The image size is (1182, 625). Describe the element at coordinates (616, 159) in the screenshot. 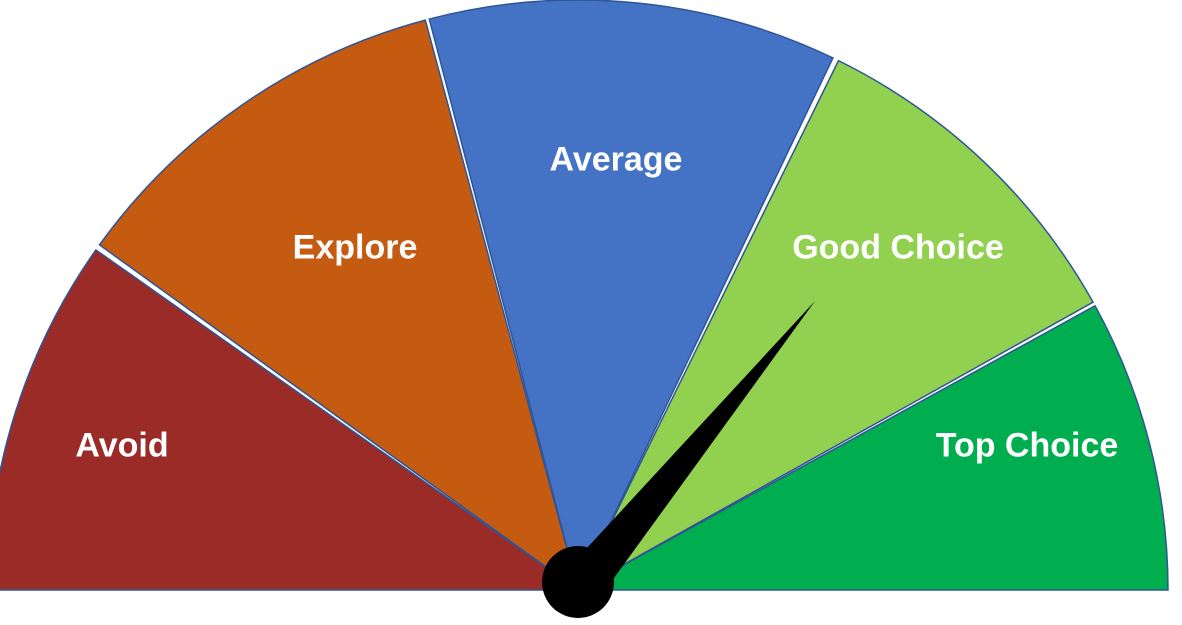

I see `segment-label-average: Average` at that location.